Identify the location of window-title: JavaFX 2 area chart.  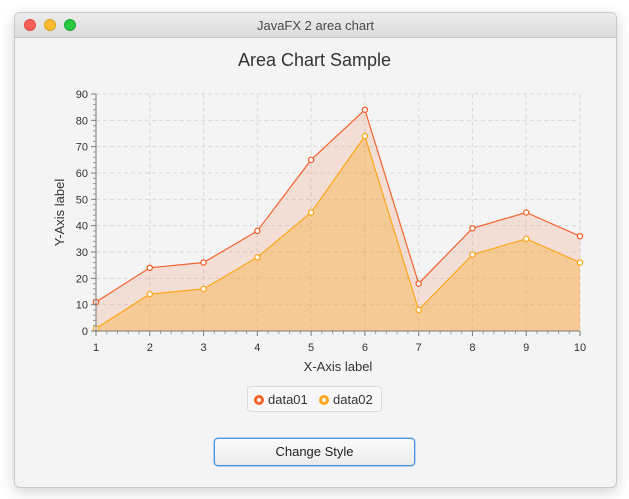
(315, 25).